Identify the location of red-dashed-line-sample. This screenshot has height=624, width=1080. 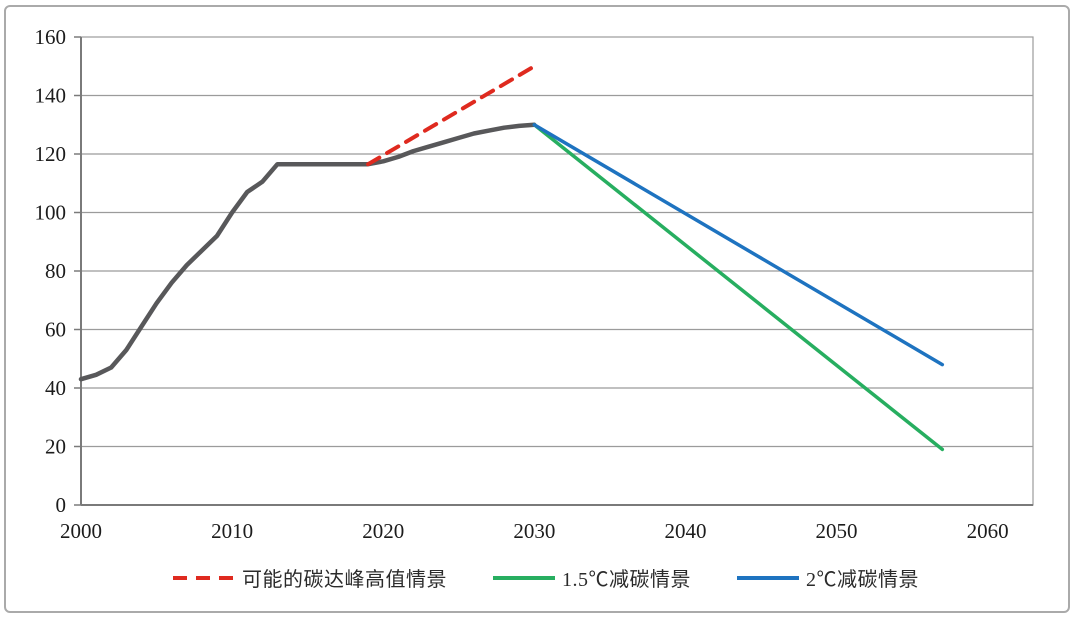
(204, 577).